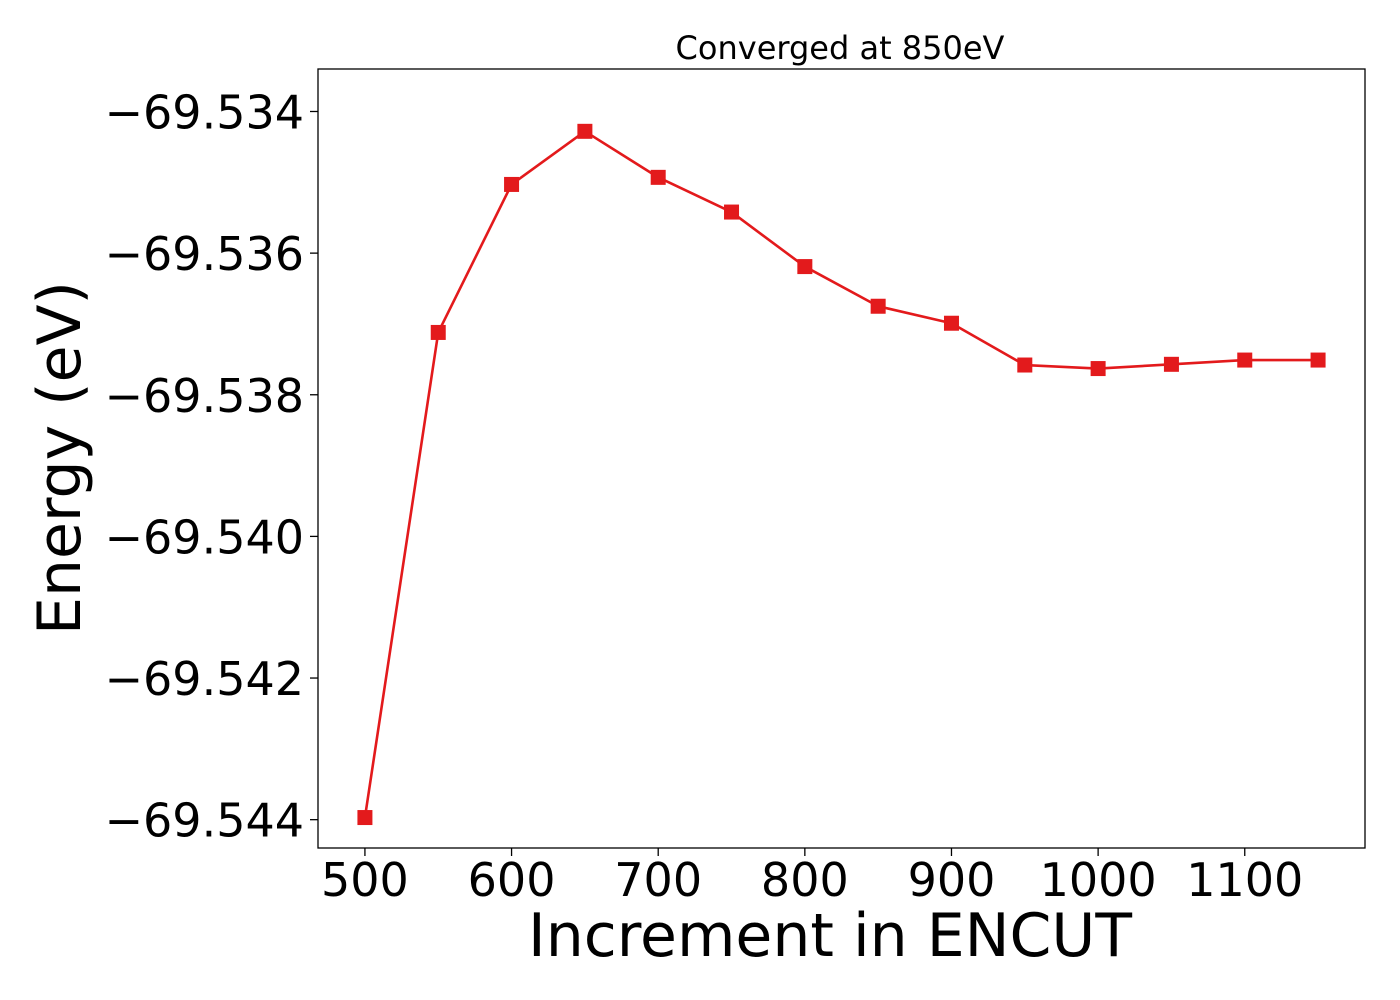  What do you see at coordinates (840, 48) in the screenshot?
I see `chart-title: Converged at 850eV` at bounding box center [840, 48].